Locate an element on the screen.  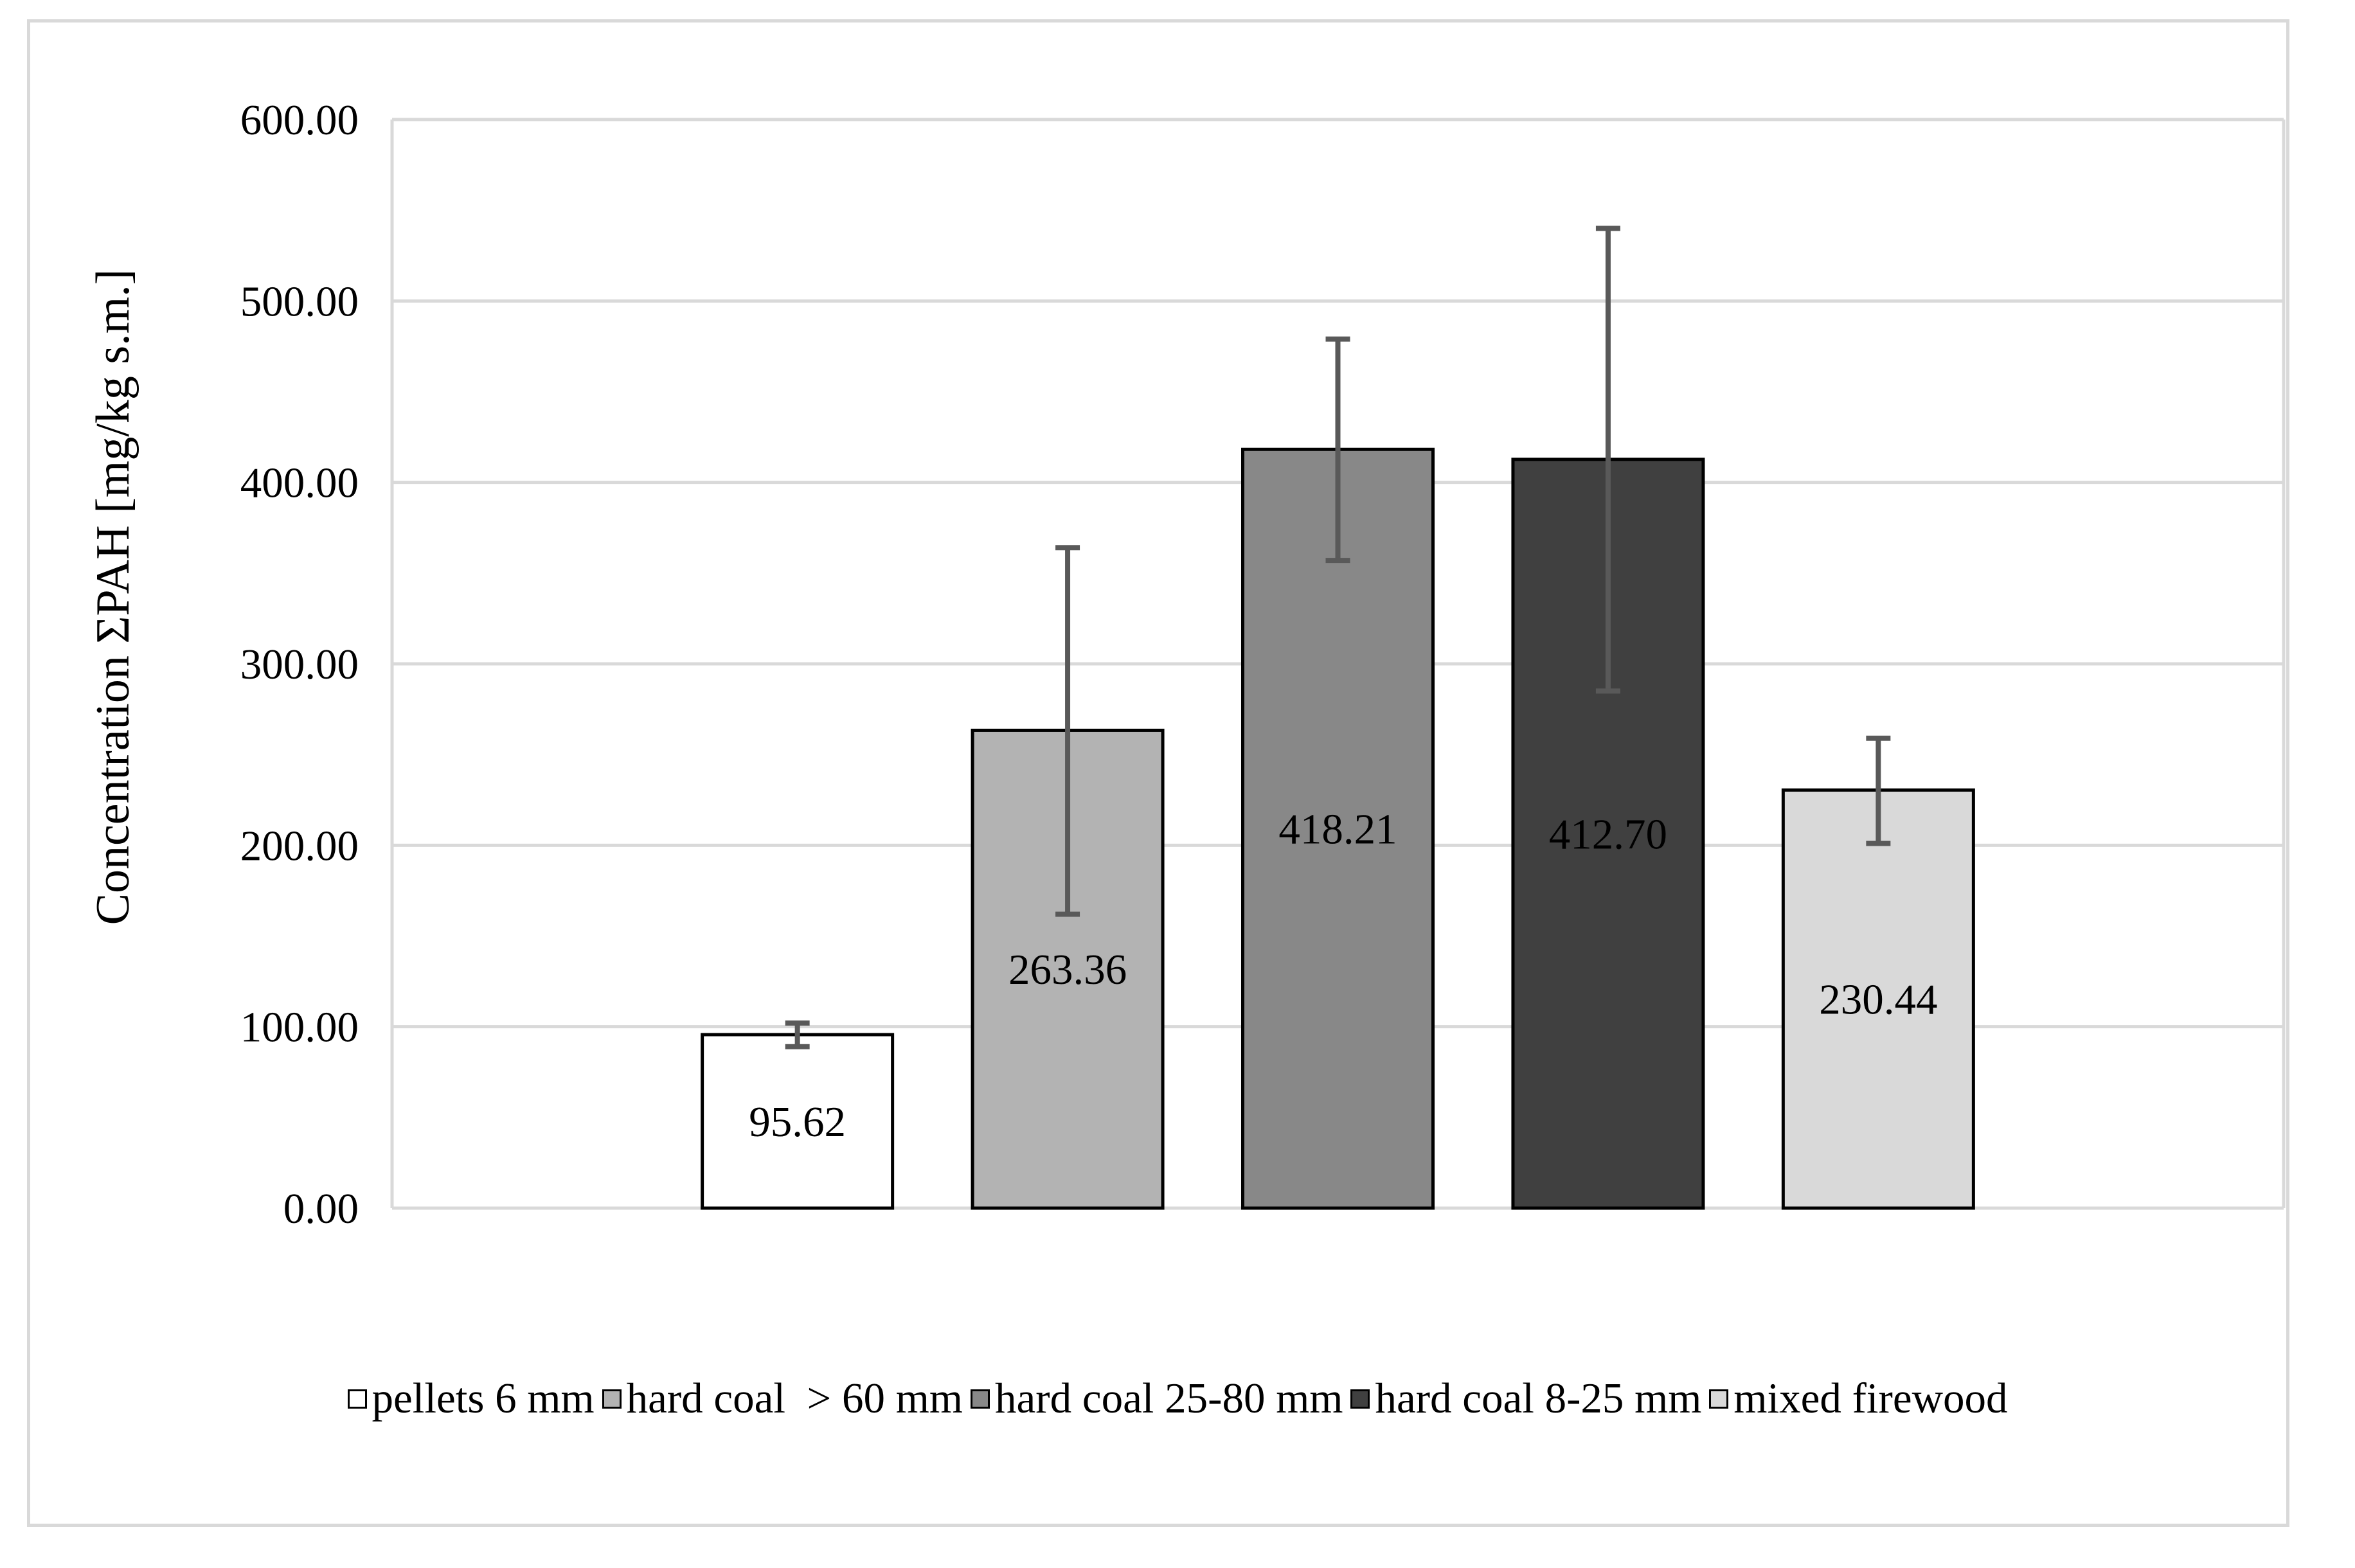
y-tick-label: 600.00 is located at coordinates (299, 120).